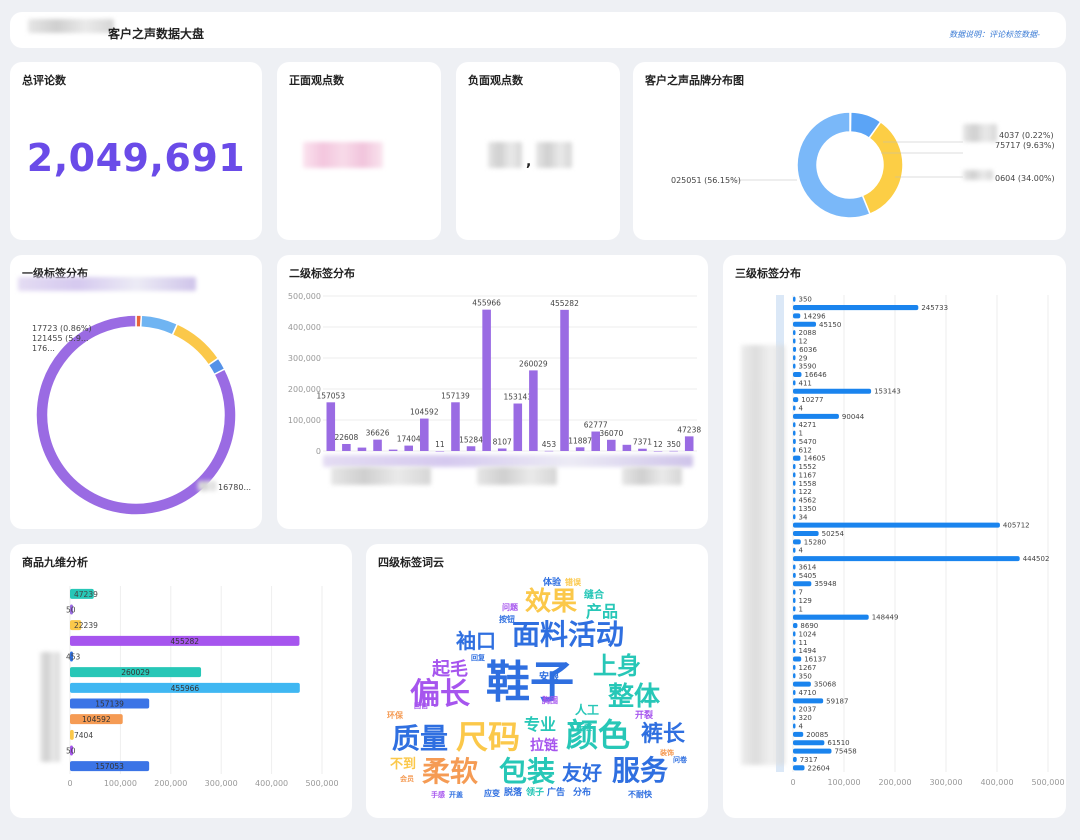  What do you see at coordinates (808, 576) in the screenshot?
I see `level3-bar-label: 5405` at bounding box center [808, 576].